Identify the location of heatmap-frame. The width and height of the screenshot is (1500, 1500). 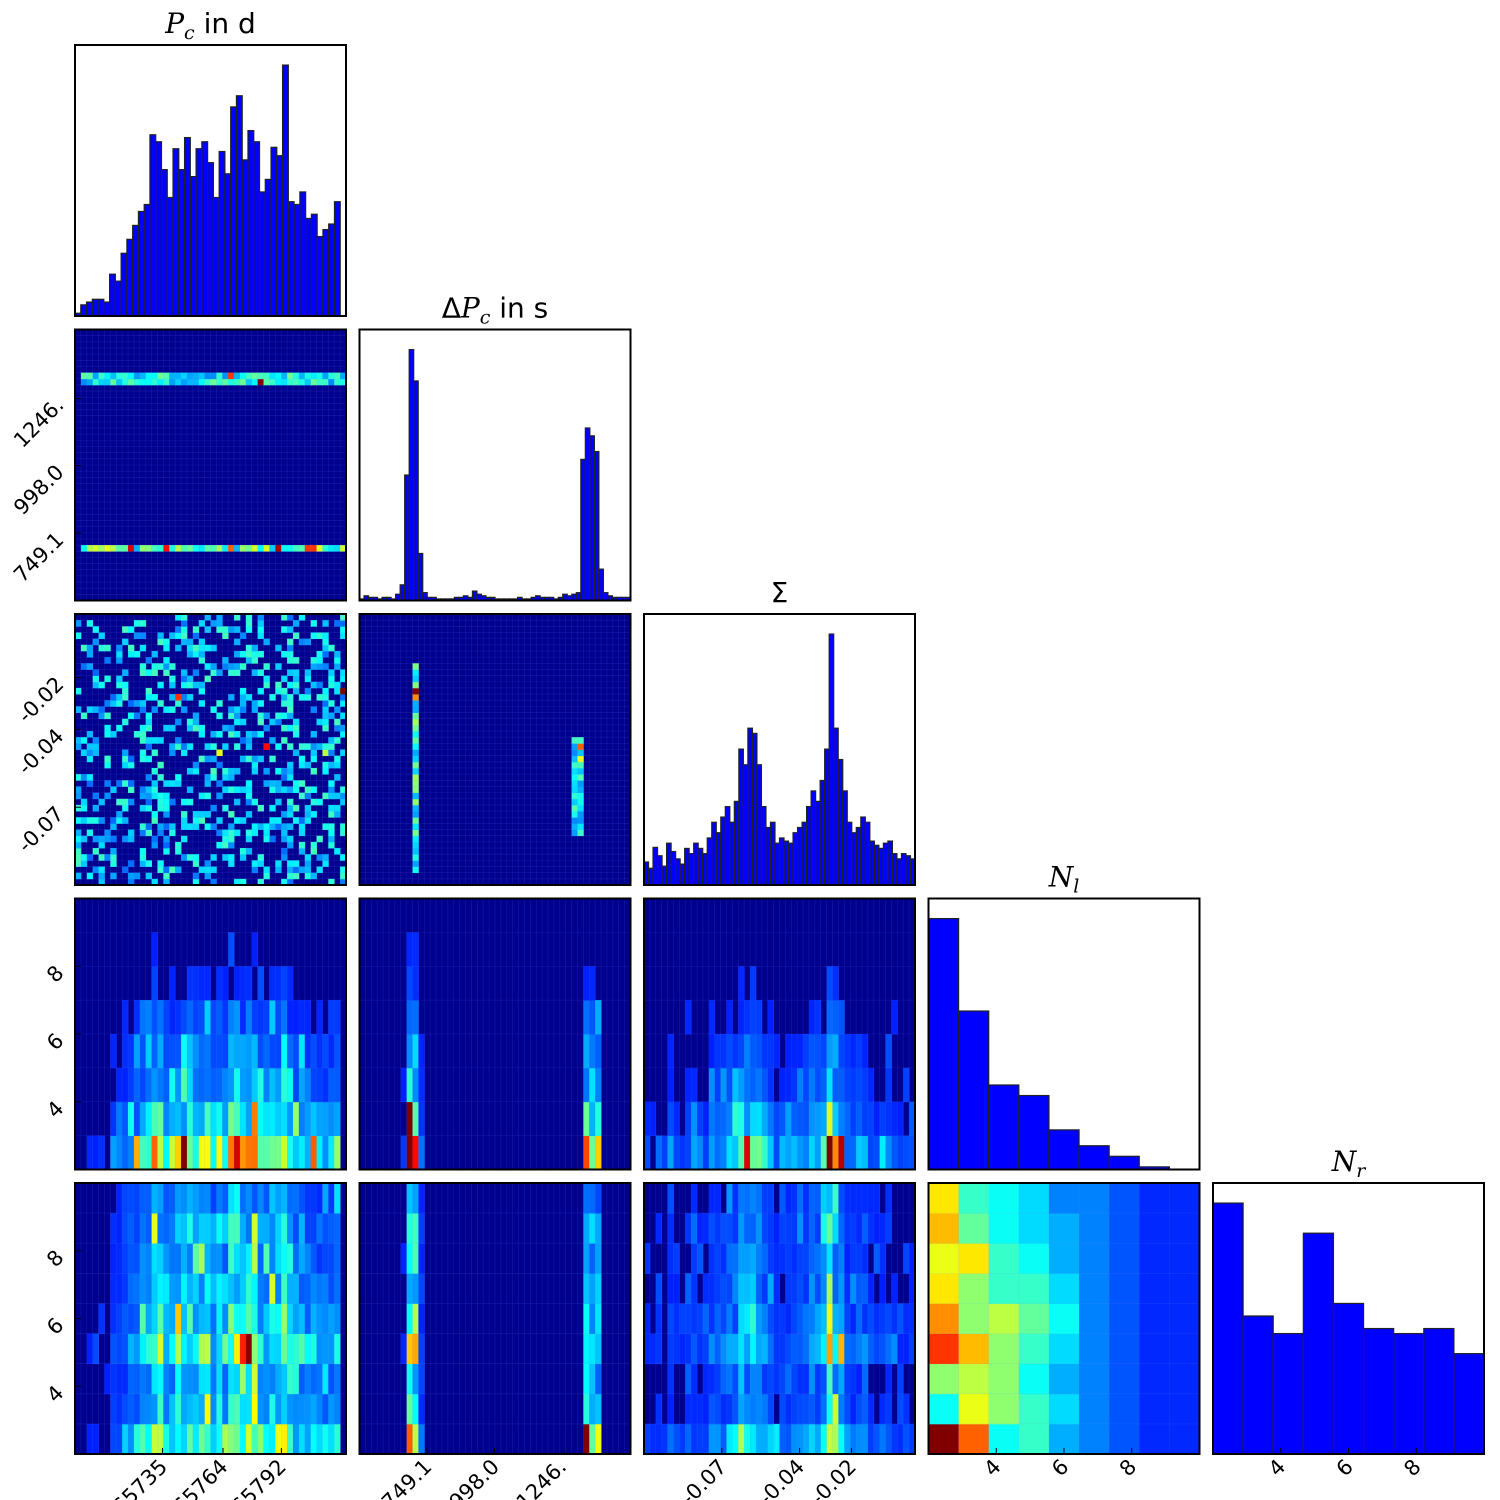
(495, 1034).